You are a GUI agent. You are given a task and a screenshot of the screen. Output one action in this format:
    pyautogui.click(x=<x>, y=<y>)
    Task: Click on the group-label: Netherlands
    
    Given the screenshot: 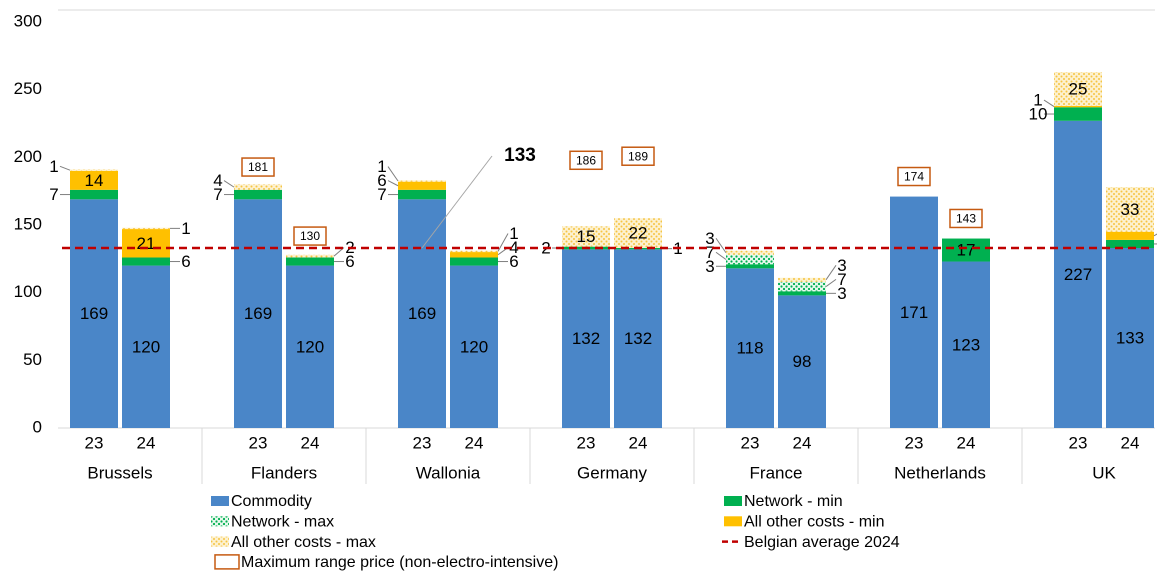 What is the action you would take?
    pyautogui.click(x=940, y=472)
    